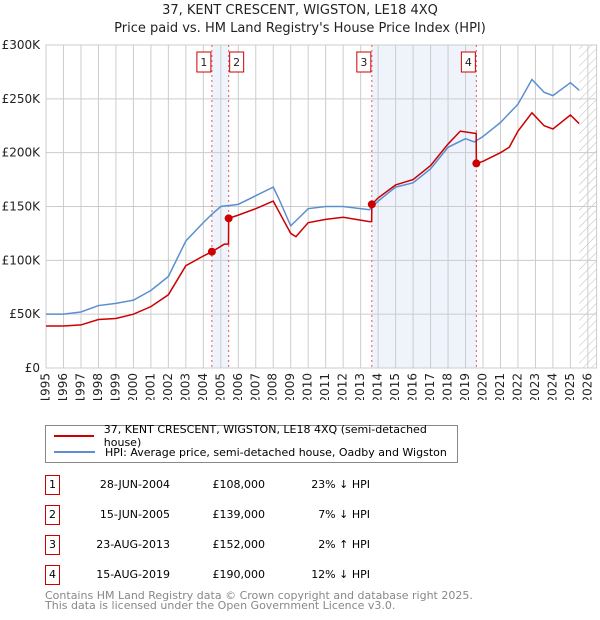 The image size is (600, 620). What do you see at coordinates (325, 386) in the screenshot?
I see `x-tick-label: 2011` at bounding box center [325, 386].